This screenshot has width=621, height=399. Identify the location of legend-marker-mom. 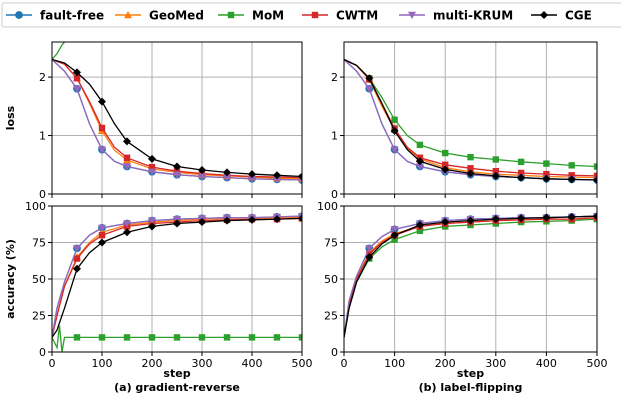
(231, 15).